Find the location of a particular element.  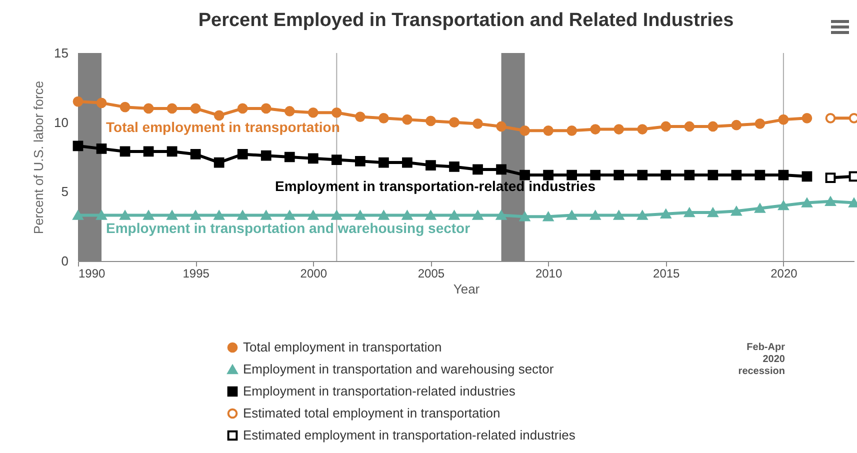

x-tick-label: 2015 is located at coordinates (666, 273).